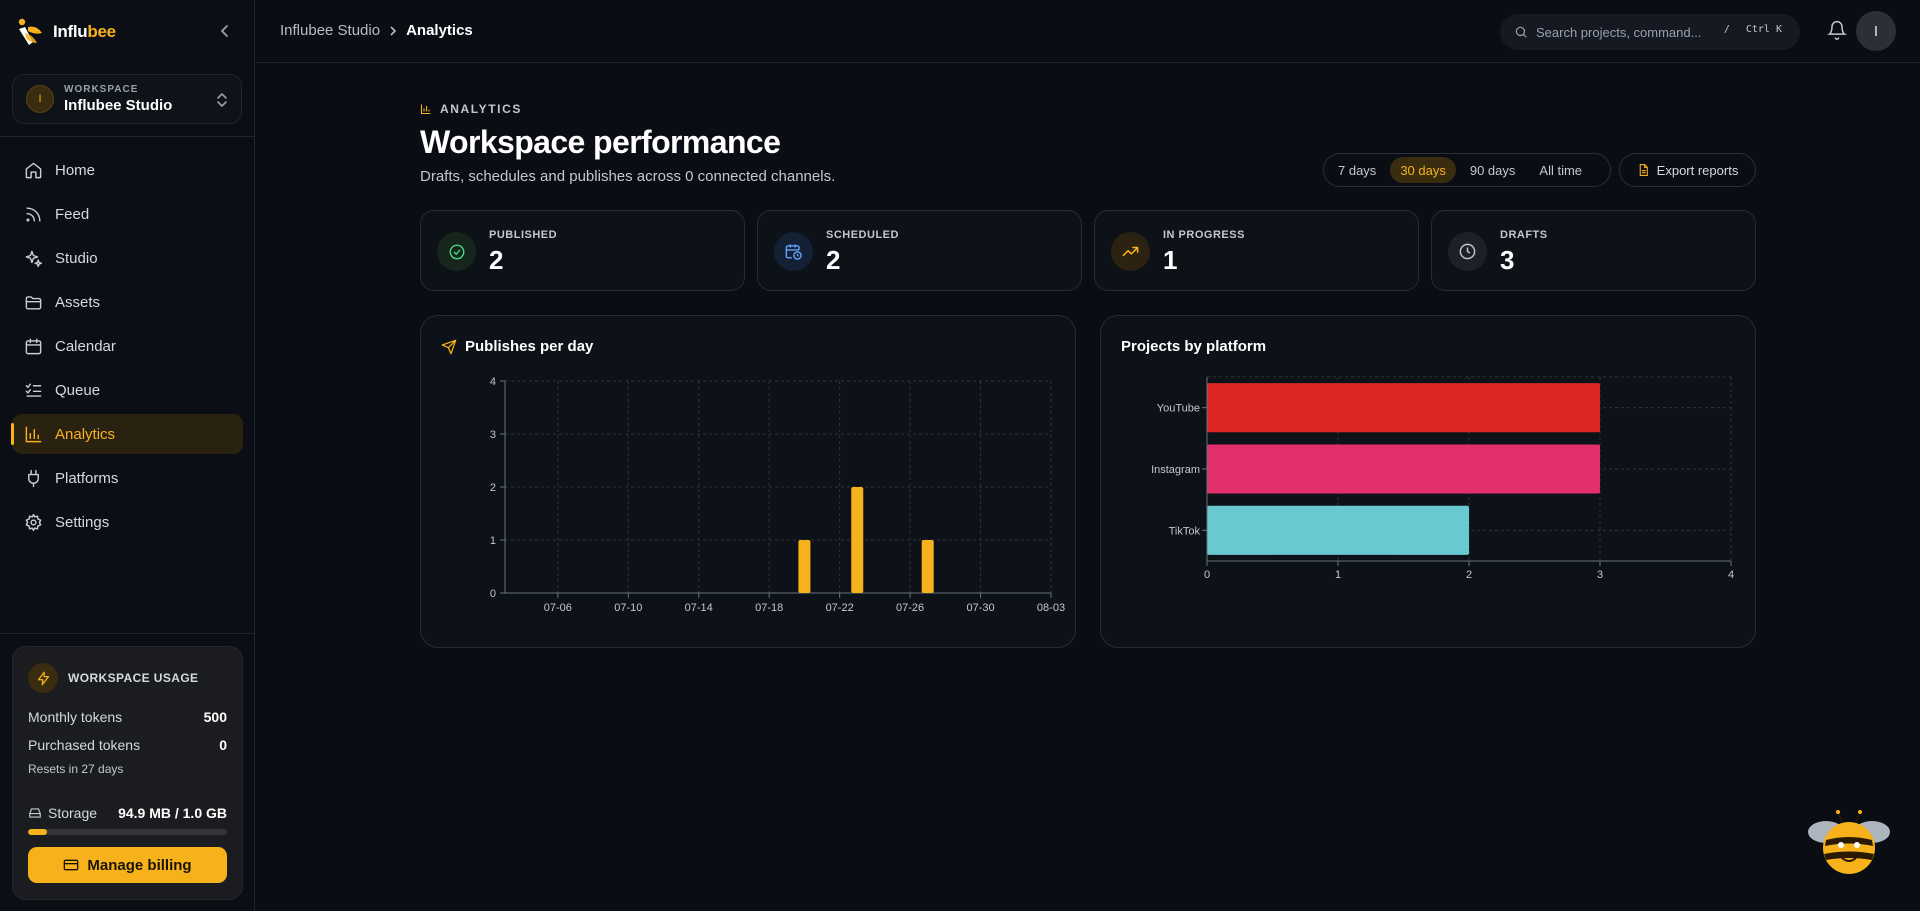 The width and height of the screenshot is (1920, 911). What do you see at coordinates (82, 522) in the screenshot?
I see `sidebar-item-label: Settings` at bounding box center [82, 522].